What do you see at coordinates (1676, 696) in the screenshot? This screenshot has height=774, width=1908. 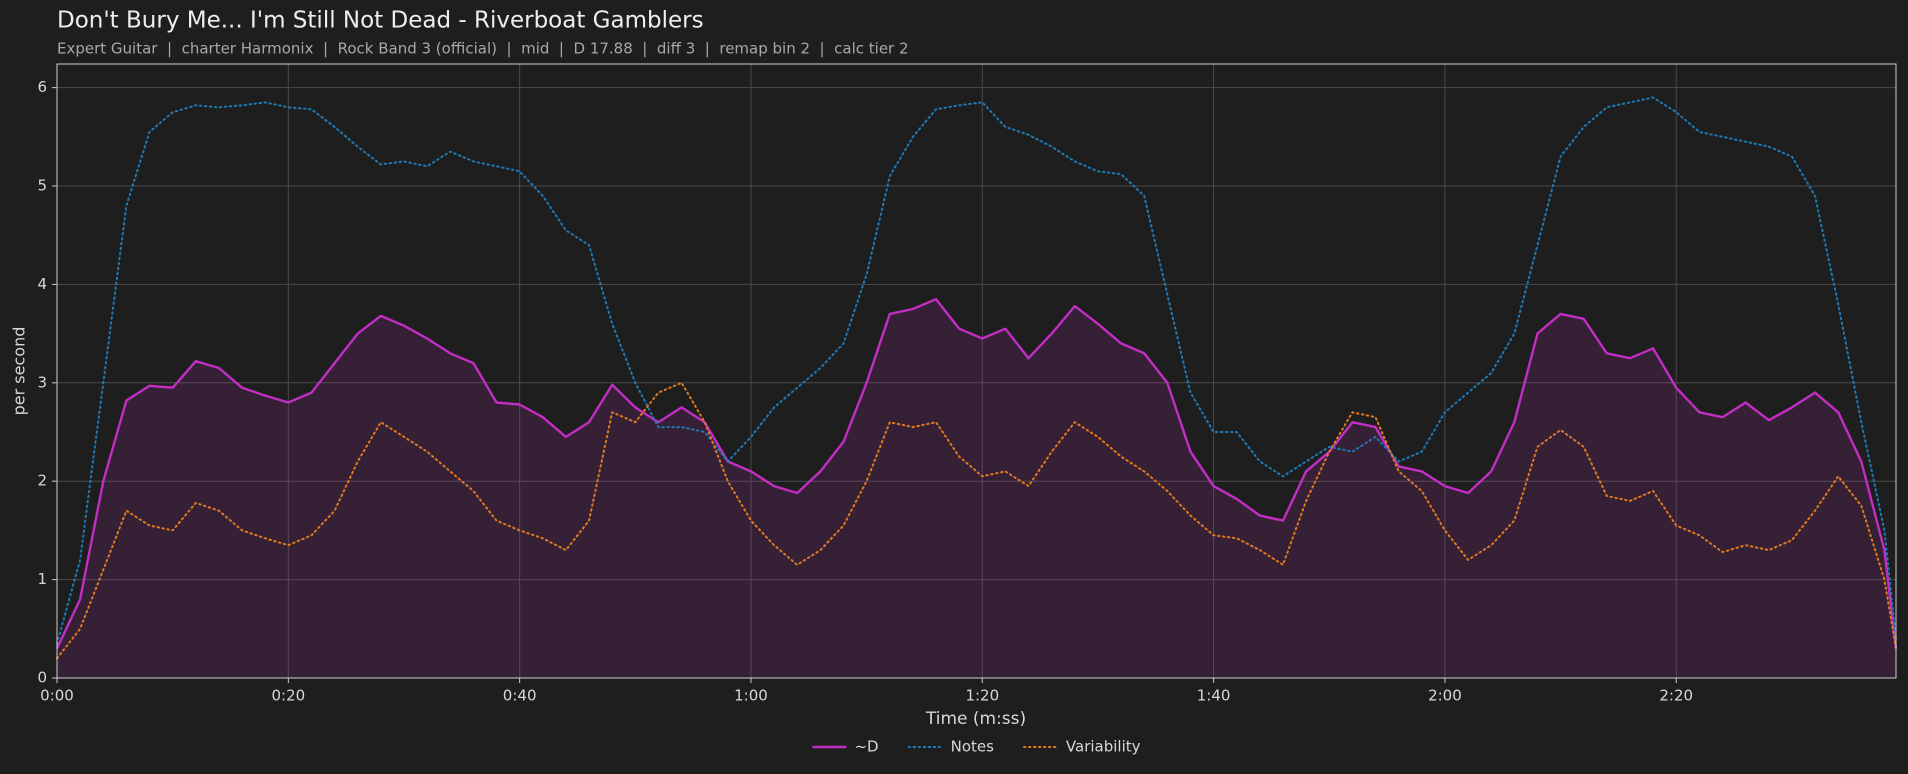 I see `x-tick-label: 2:20` at bounding box center [1676, 696].